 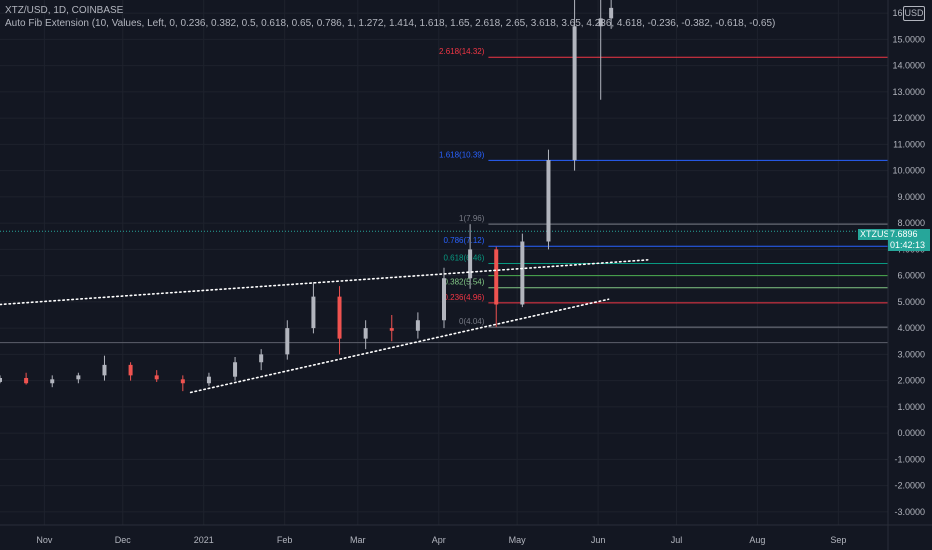 What do you see at coordinates (908, 66) in the screenshot?
I see `y-tick-label: 14.0000` at bounding box center [908, 66].